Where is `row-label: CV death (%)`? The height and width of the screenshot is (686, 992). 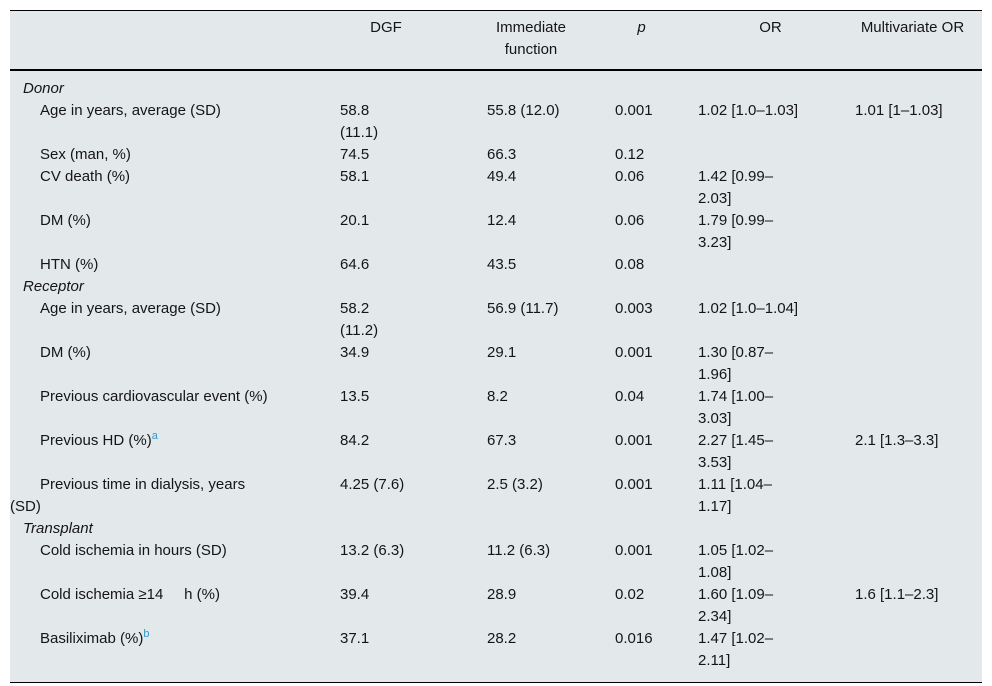 row-label: CV death (%) is located at coordinates (85, 176).